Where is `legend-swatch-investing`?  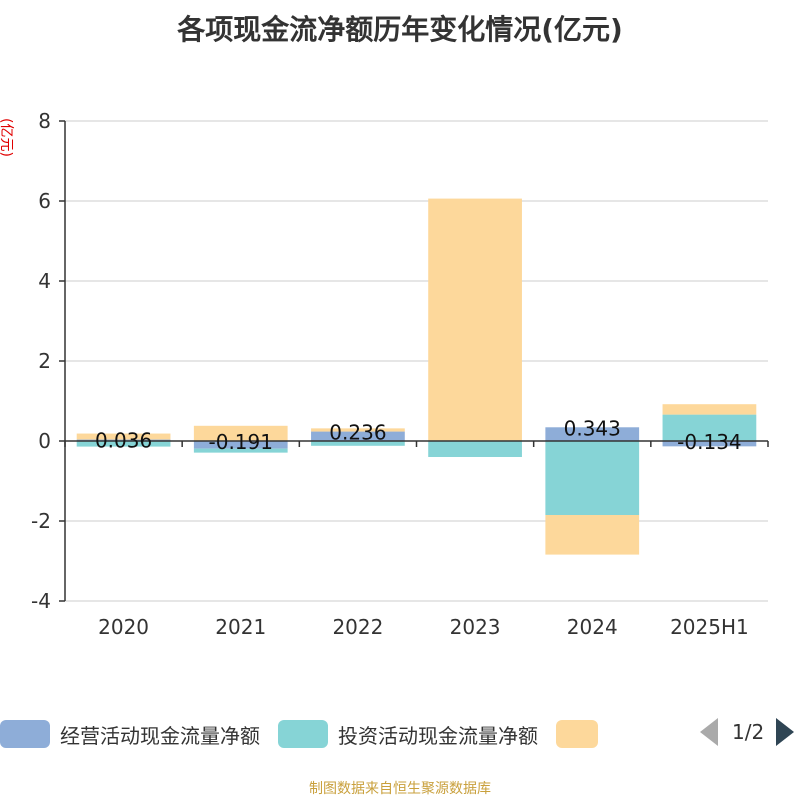 legend-swatch-investing is located at coordinates (303, 734).